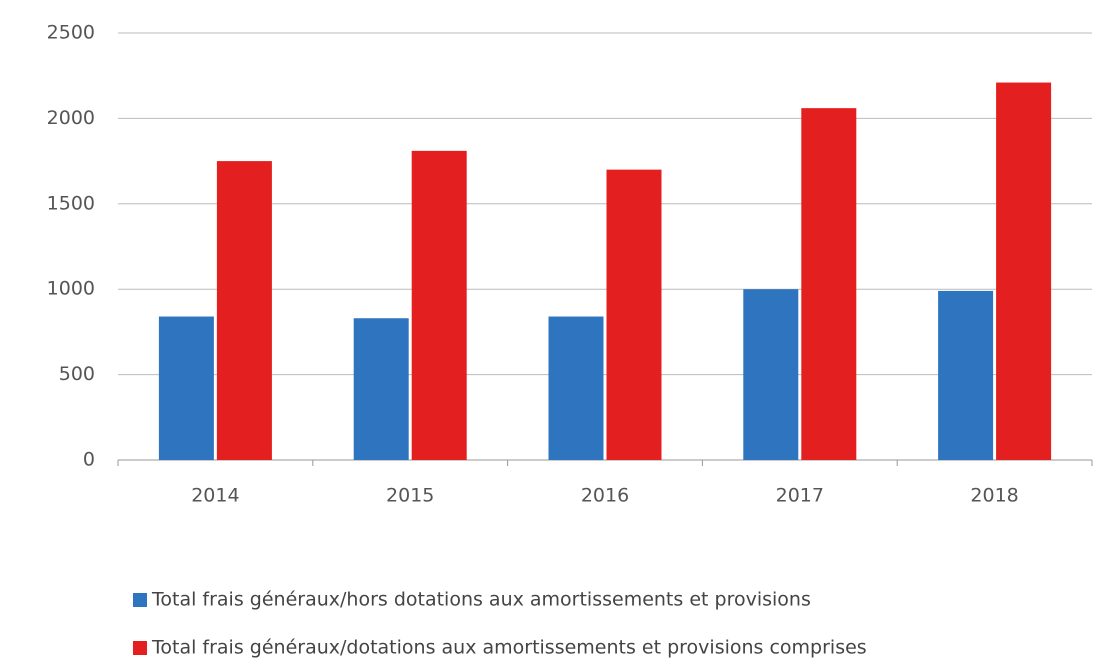 Image resolution: width=1094 pixels, height=658 pixels. Describe the element at coordinates (77, 374) in the screenshot. I see `y-tick-label: 500` at that location.